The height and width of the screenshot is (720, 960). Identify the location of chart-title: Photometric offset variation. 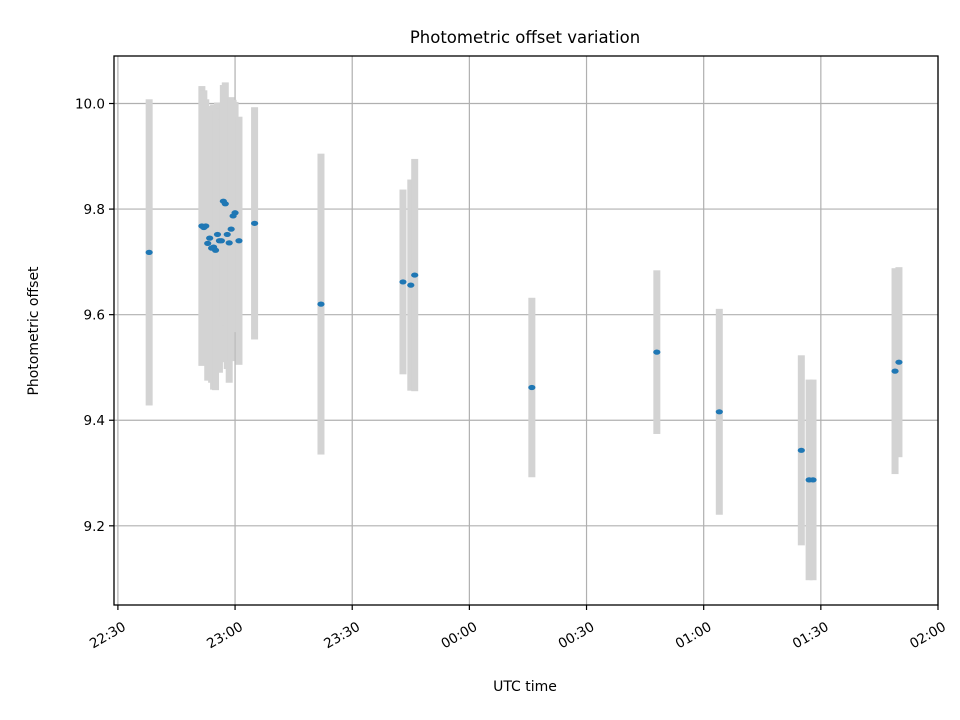
(525, 37).